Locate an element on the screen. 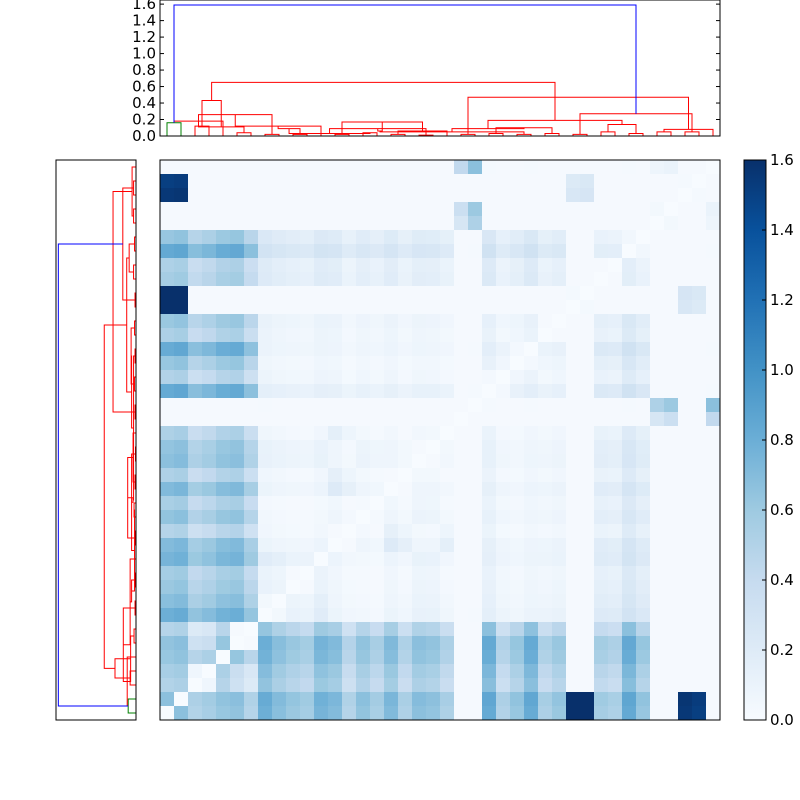  left-dendrogram-frame is located at coordinates (96, 440).